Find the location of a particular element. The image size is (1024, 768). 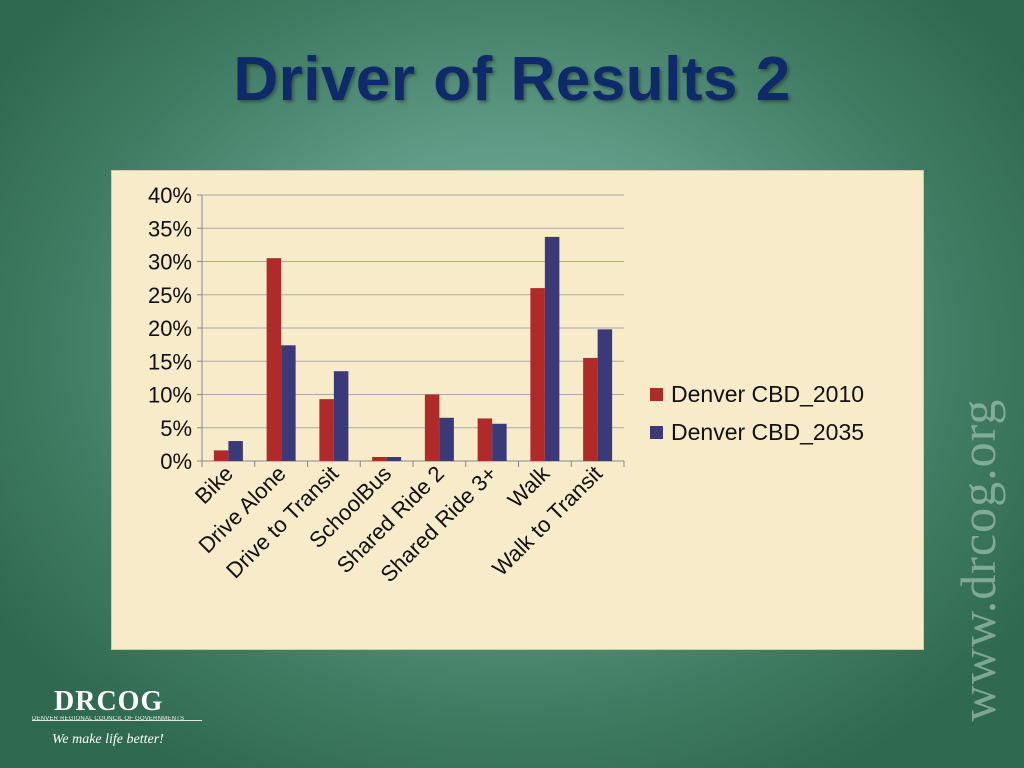

y-tick-label: 0% is located at coordinates (176, 461).